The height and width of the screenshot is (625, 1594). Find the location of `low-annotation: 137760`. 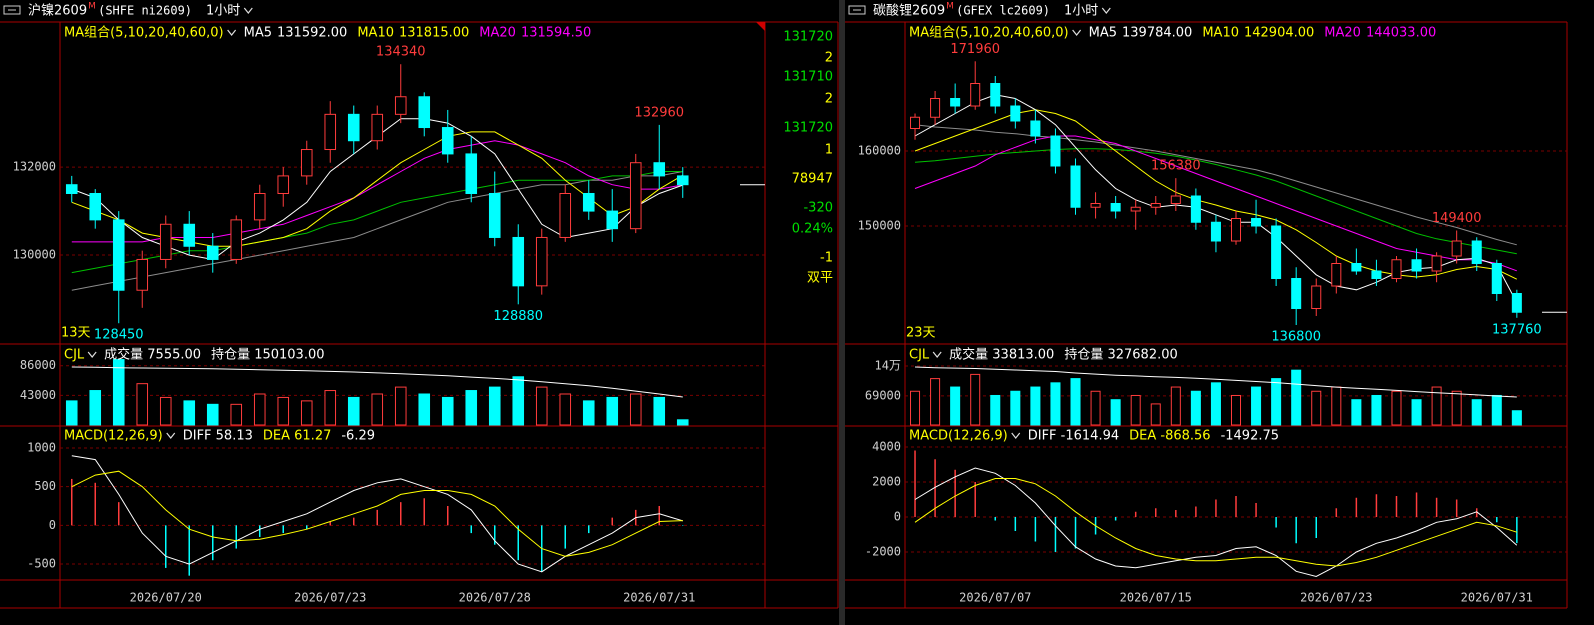

low-annotation: 137760 is located at coordinates (1517, 329).